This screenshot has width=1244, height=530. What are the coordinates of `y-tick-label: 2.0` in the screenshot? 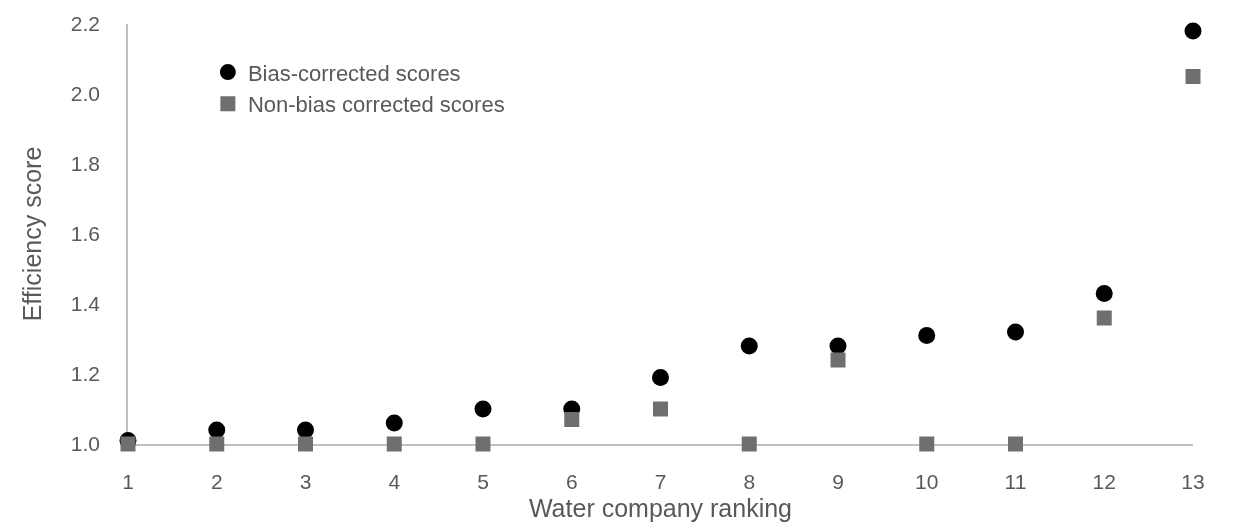 It's located at (85, 94).